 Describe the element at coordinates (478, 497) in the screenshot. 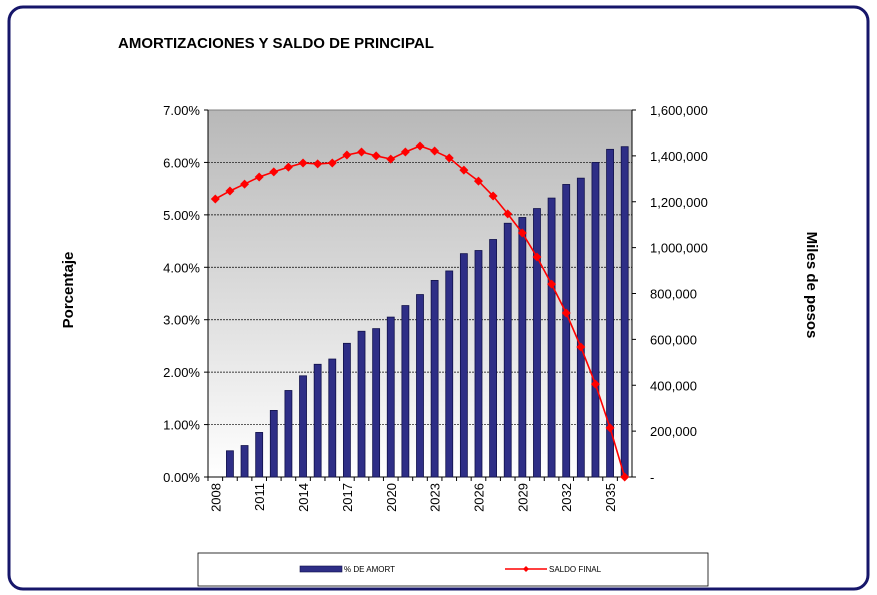

I see `x-tick-label: 2026` at that location.